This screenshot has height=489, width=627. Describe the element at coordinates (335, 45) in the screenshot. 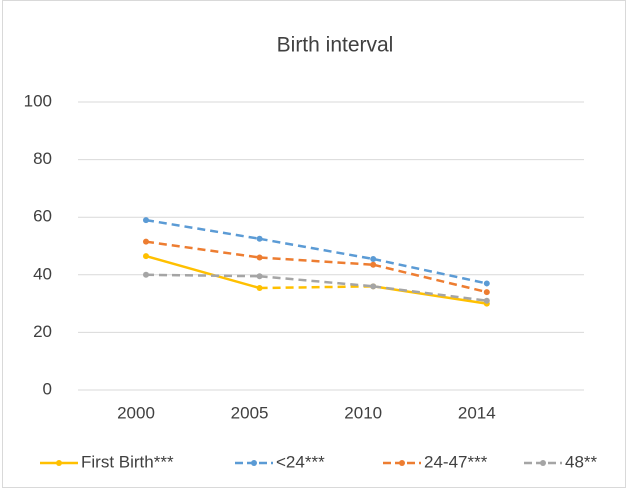

I see `chart-title: Birth interval` at that location.